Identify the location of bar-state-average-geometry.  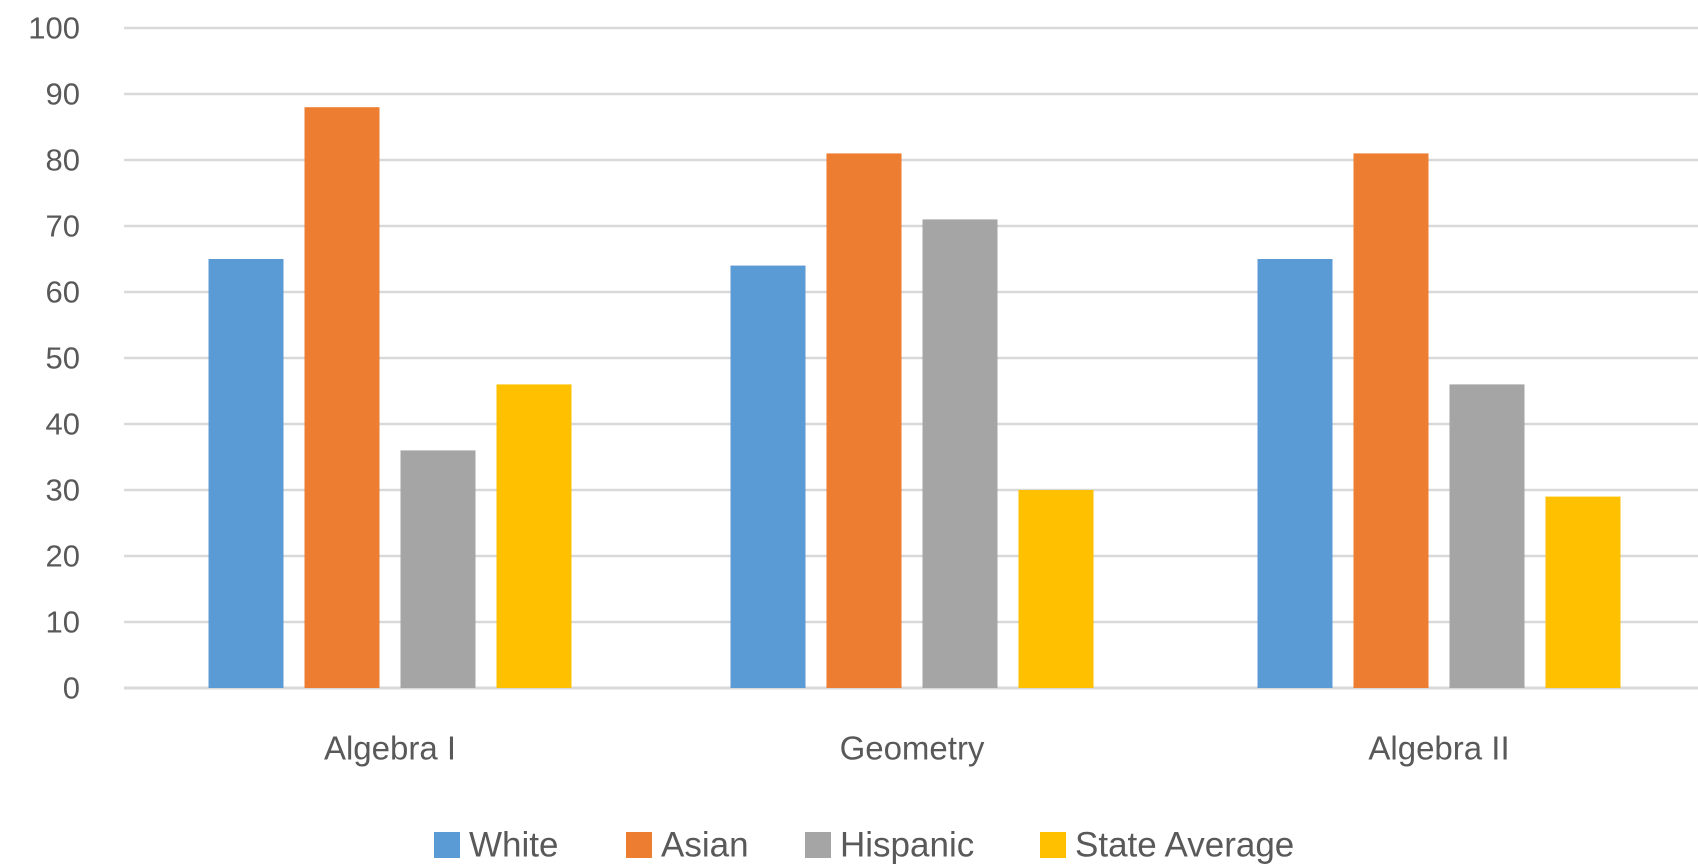
(1056, 589).